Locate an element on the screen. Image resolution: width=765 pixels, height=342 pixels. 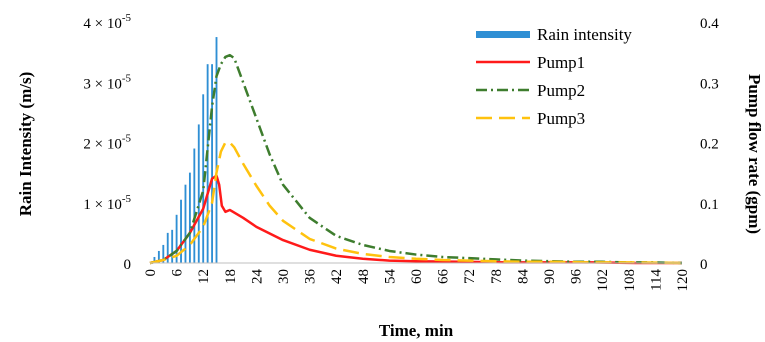
legend: Rain intensity Pump1 Pump2 Pump3 is located at coordinates (554, 76).